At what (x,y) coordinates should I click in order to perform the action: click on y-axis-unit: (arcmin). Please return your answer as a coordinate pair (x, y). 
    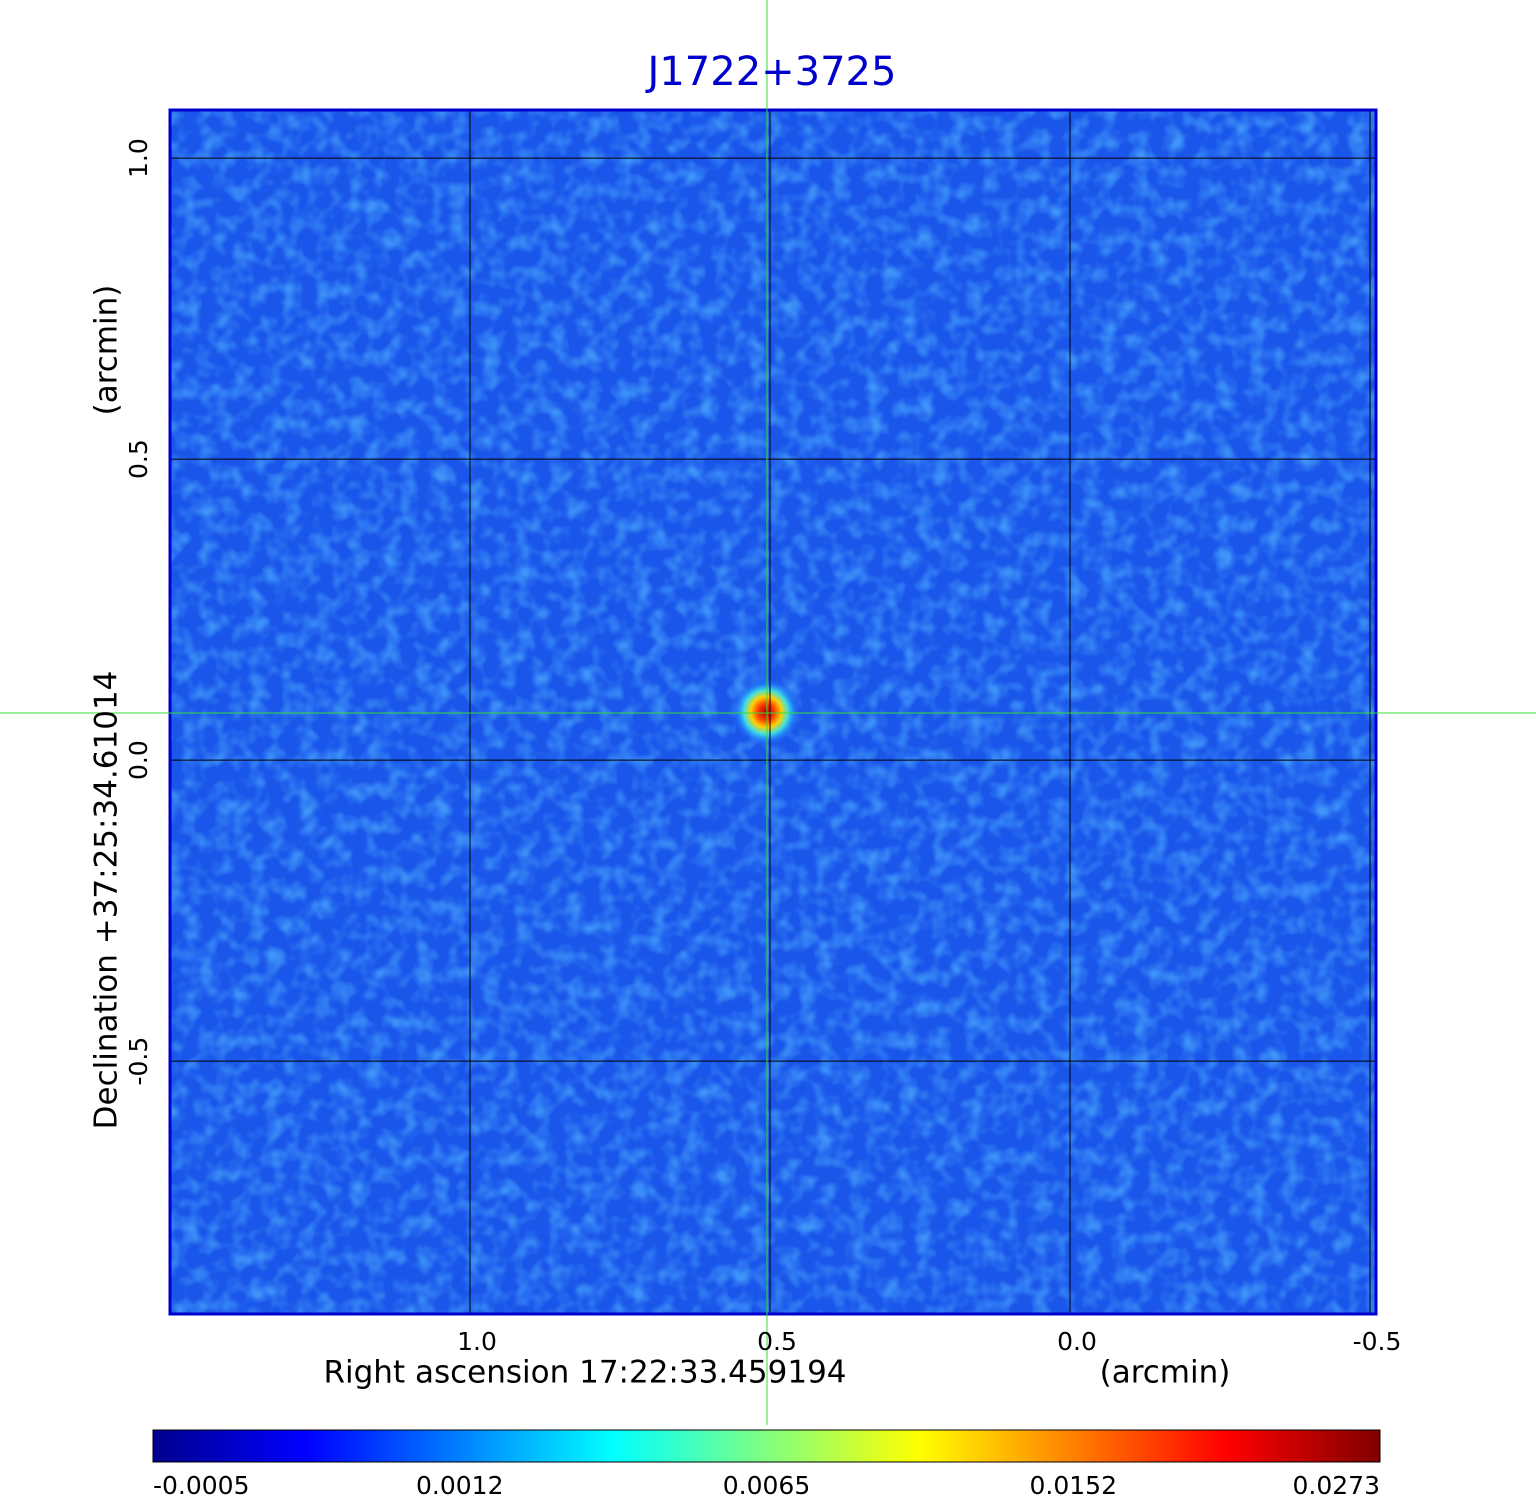
    Looking at the image, I should click on (107, 350).